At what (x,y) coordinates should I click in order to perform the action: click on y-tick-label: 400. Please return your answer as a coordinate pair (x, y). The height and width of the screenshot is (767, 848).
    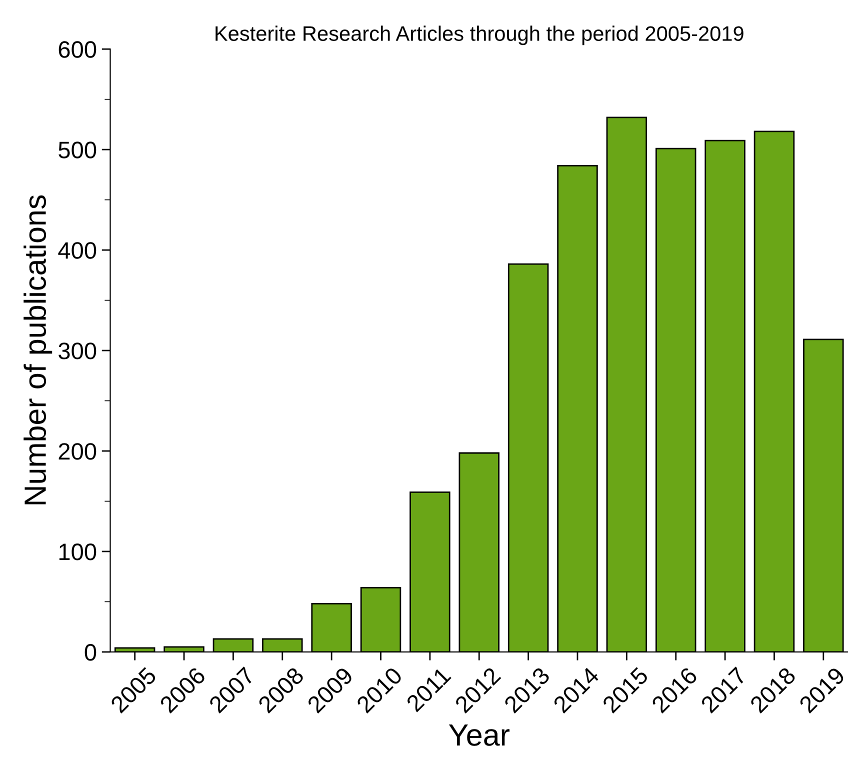
    Looking at the image, I should click on (77, 250).